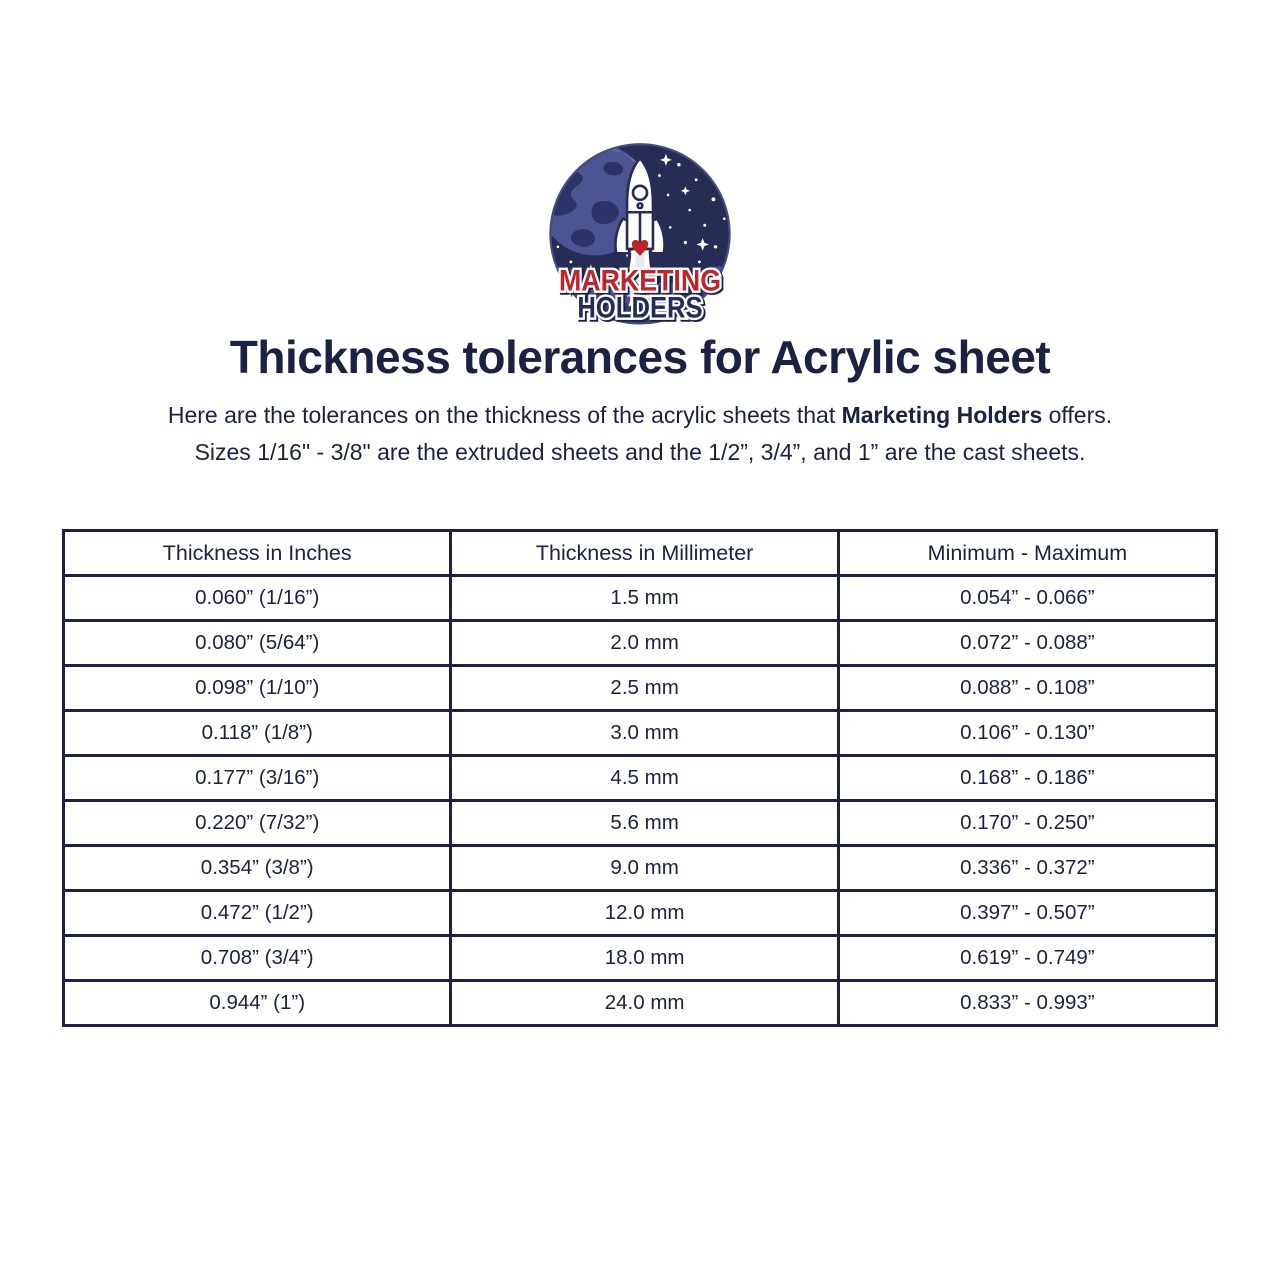  Describe the element at coordinates (640, 357) in the screenshot. I see `page-title: Thickness tolerances for Acrylic sheet` at that location.